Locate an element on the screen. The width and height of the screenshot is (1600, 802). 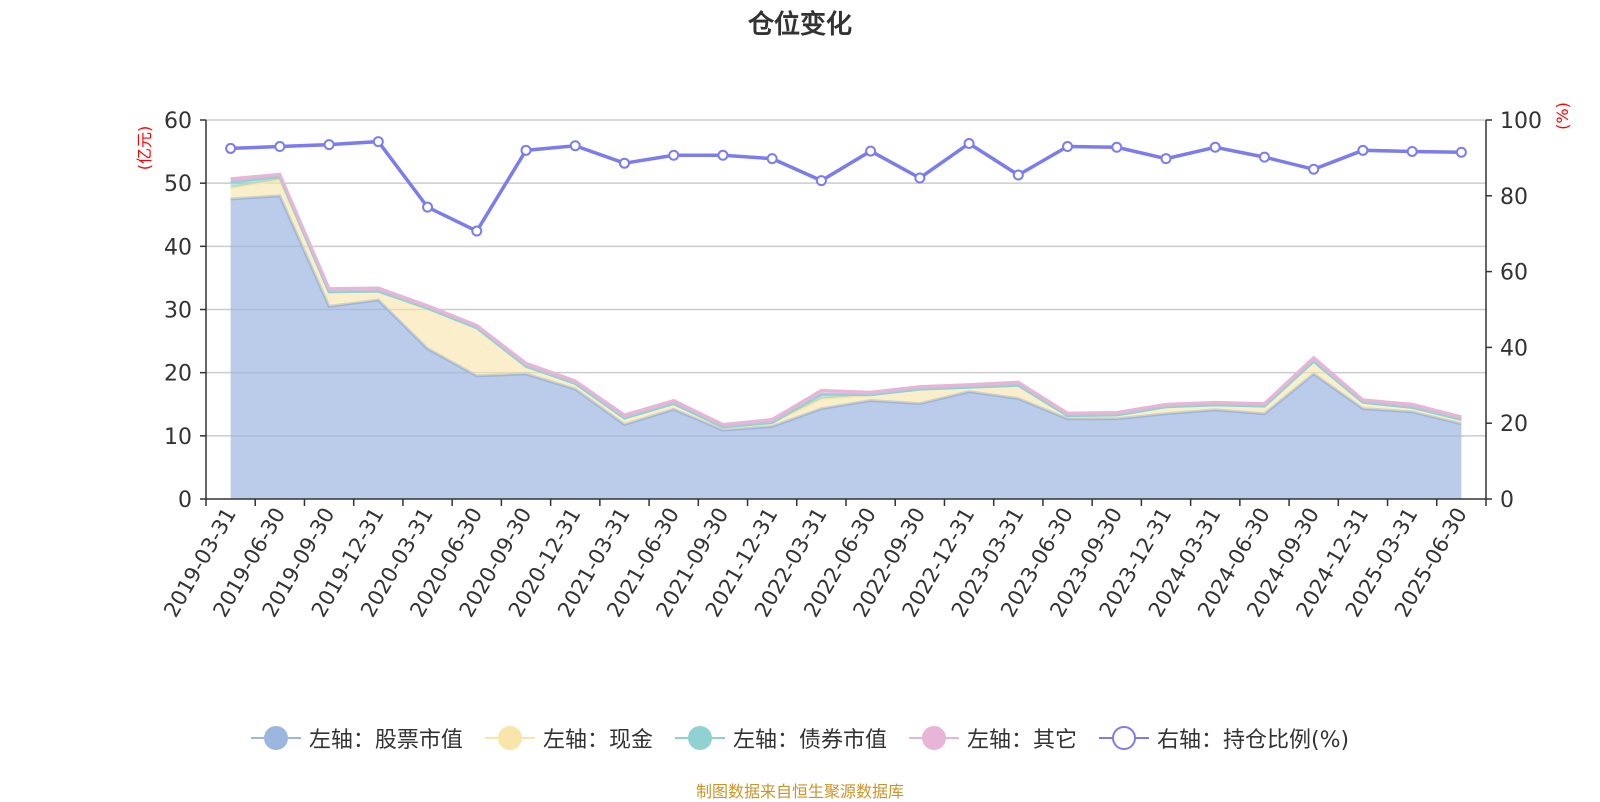
line-series-holding-ratio is located at coordinates (846, 186).